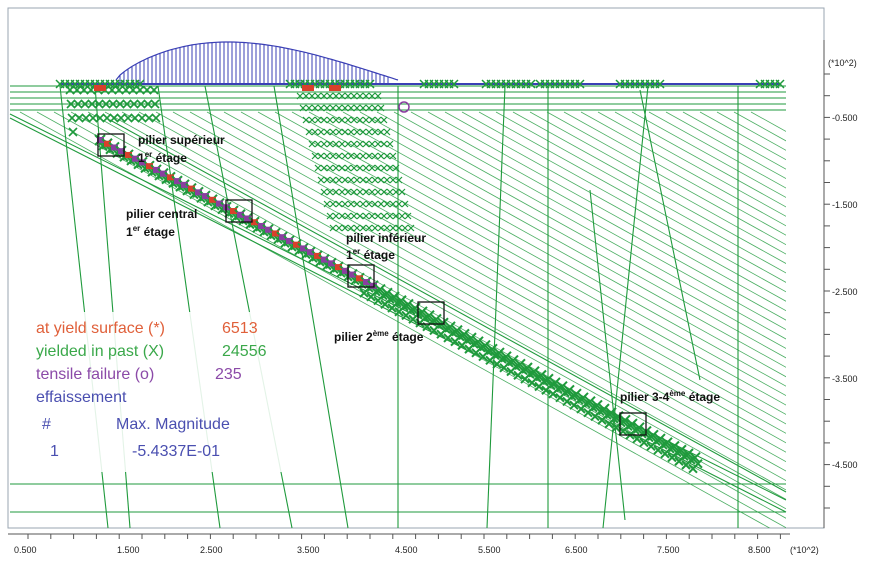  I want to click on x-tick-label: 2.500, so click(211, 550).